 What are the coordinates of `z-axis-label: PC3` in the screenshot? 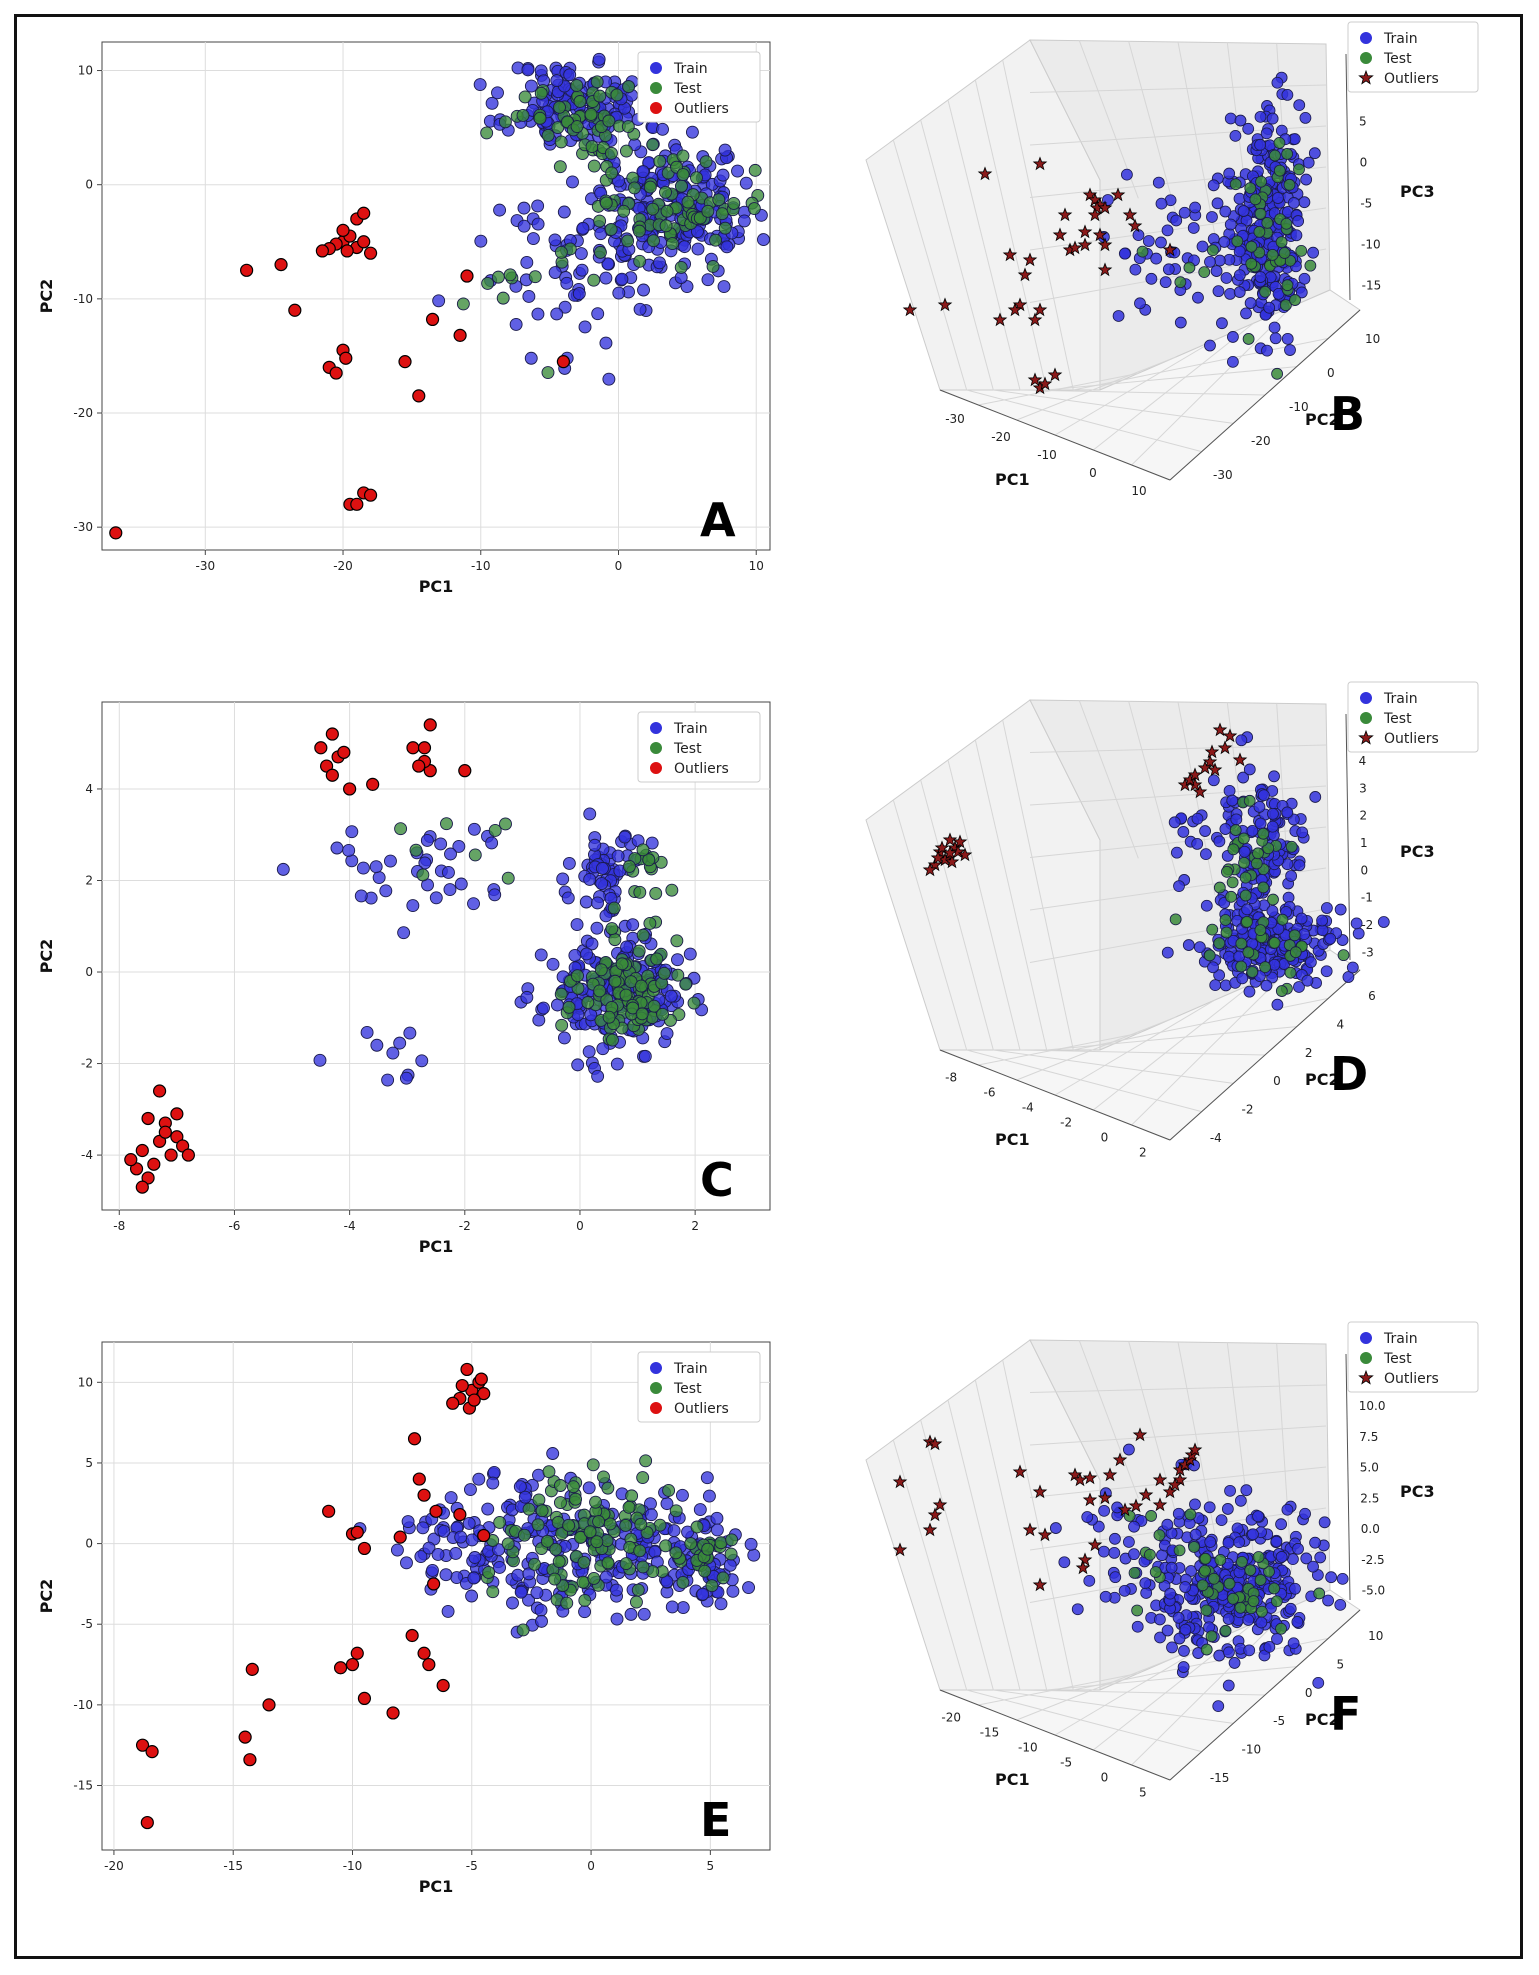 It's located at (1417, 191).